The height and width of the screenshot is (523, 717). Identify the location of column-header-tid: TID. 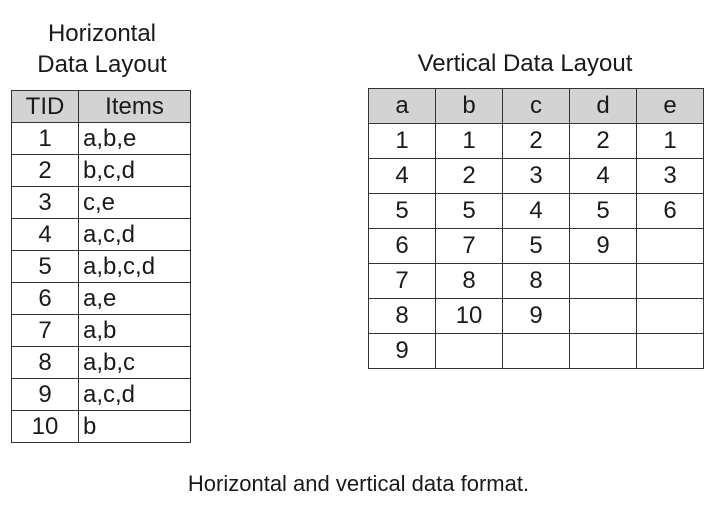
(45, 106).